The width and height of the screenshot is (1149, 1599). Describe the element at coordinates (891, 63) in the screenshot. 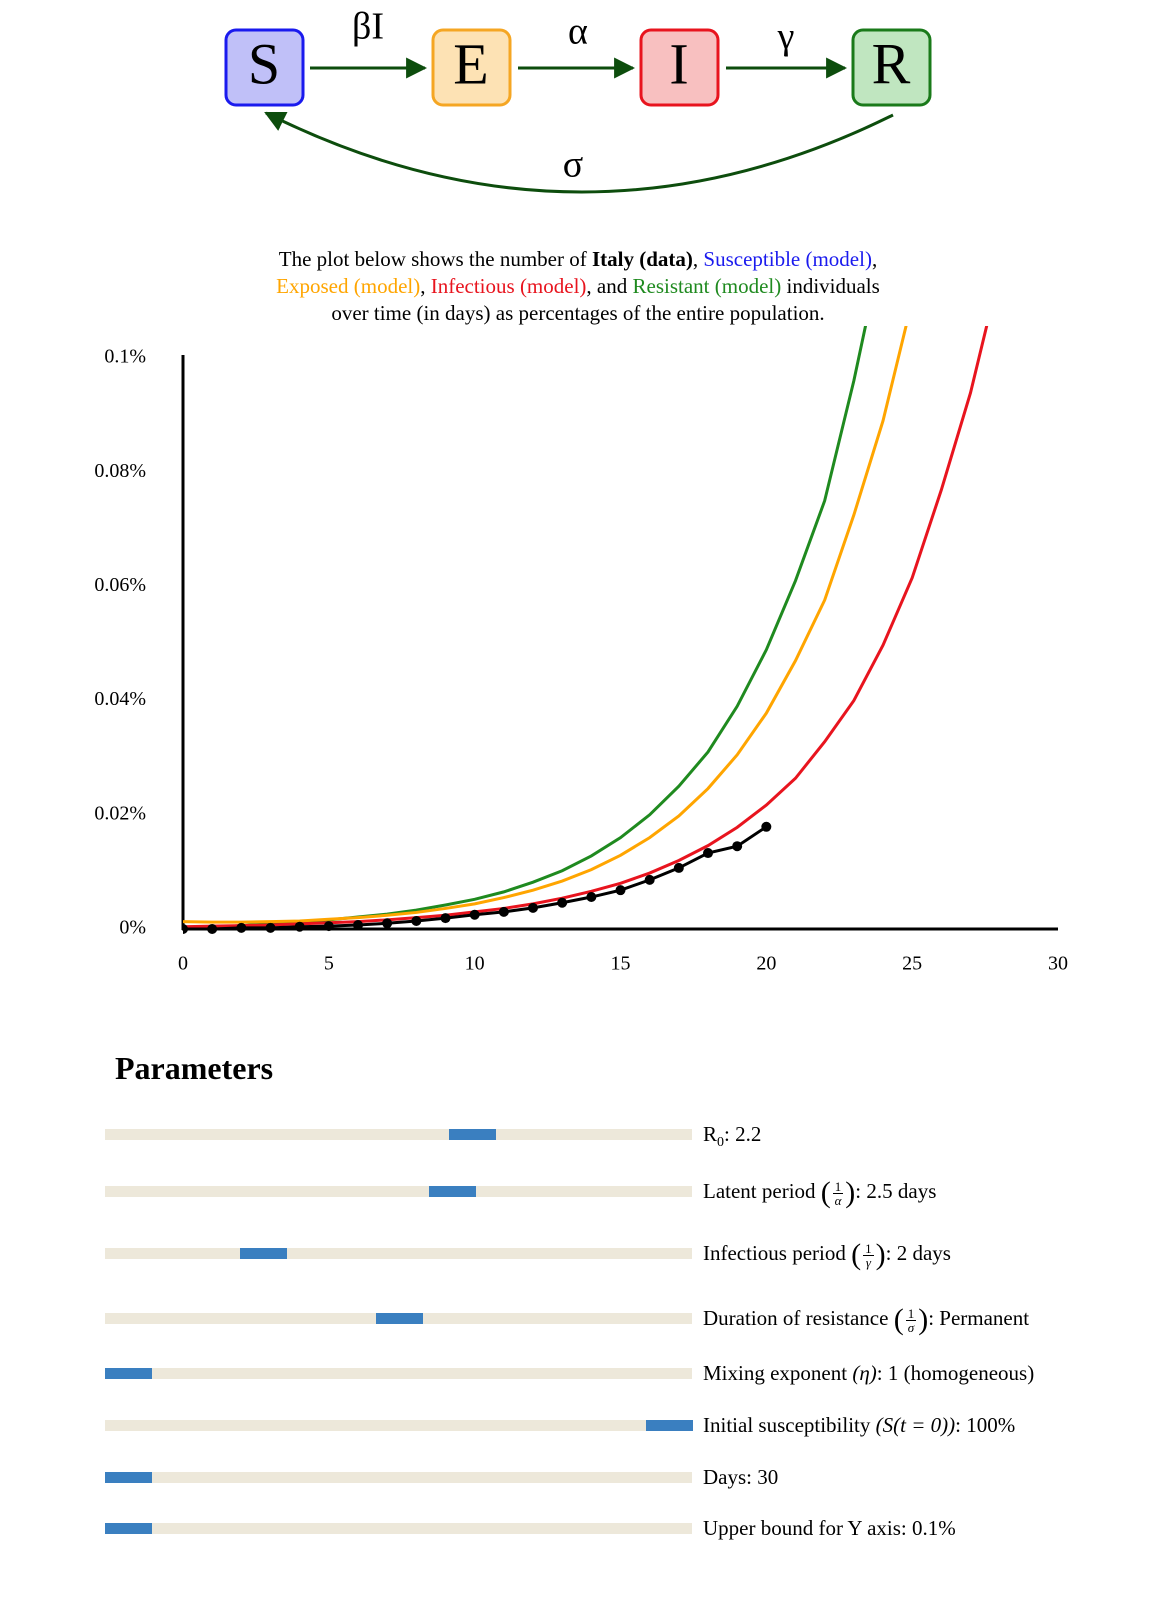

I see `node-label: R` at that location.